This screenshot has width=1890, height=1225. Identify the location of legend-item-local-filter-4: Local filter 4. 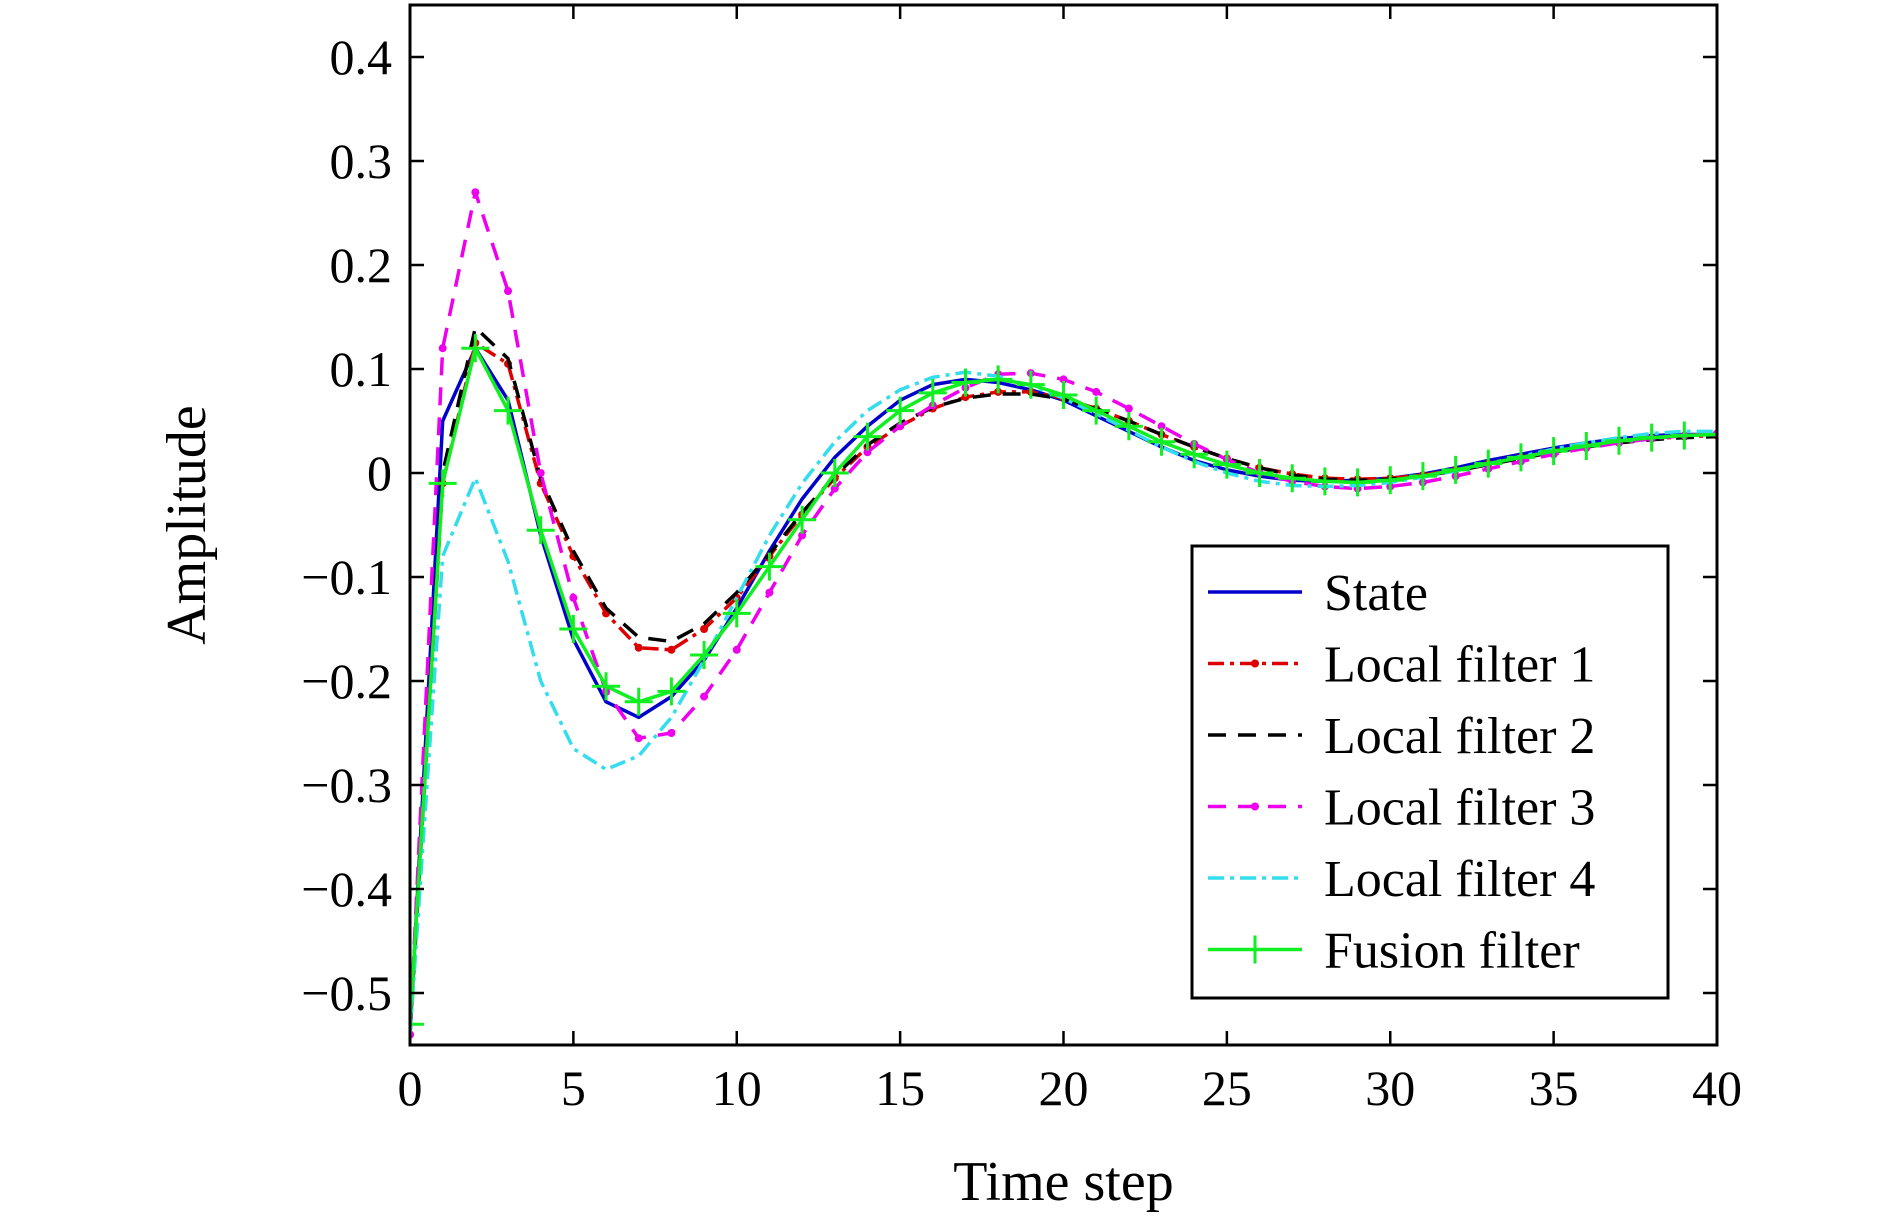
(1401, 879).